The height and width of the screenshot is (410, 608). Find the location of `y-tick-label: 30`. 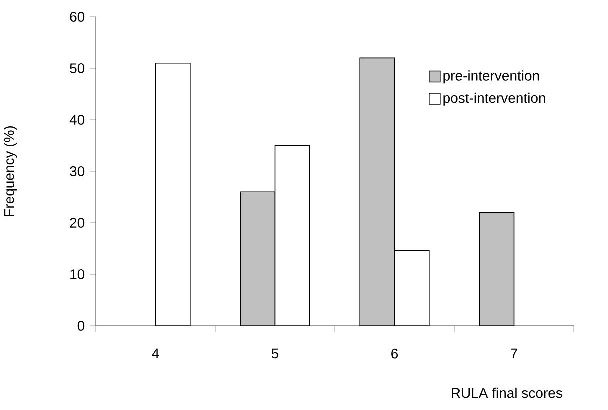

y-tick-label: 30 is located at coordinates (77, 171).